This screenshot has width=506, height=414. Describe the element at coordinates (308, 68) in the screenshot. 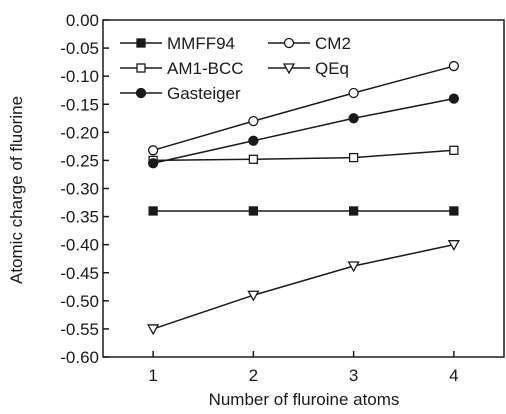

I see `legend-item: QEq` at that location.